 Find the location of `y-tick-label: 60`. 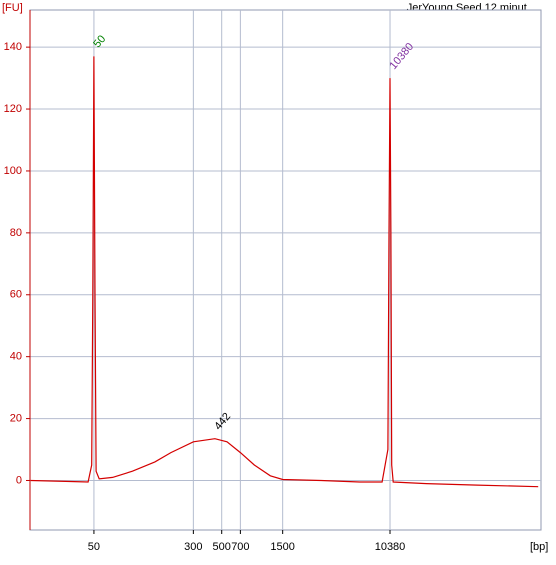

y-tick-label: 60 is located at coordinates (16, 295).